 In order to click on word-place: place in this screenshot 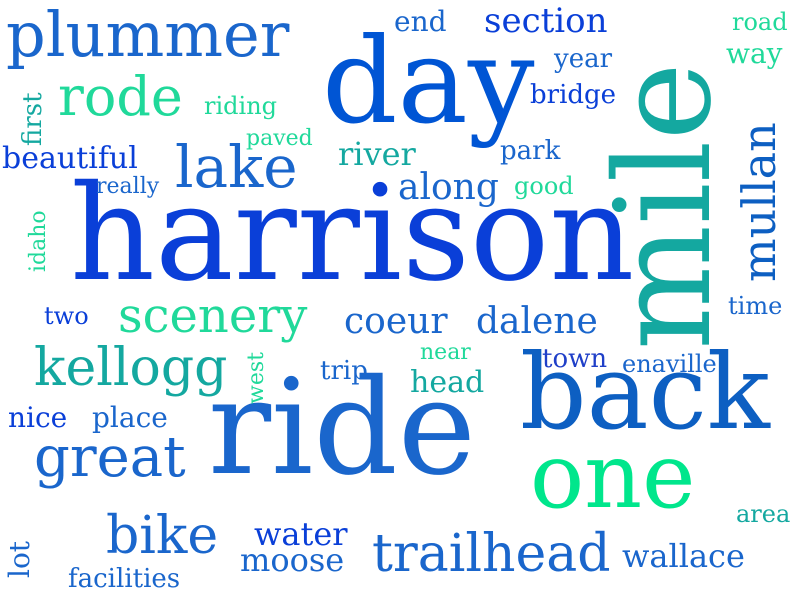, I will do `click(130, 417)`.